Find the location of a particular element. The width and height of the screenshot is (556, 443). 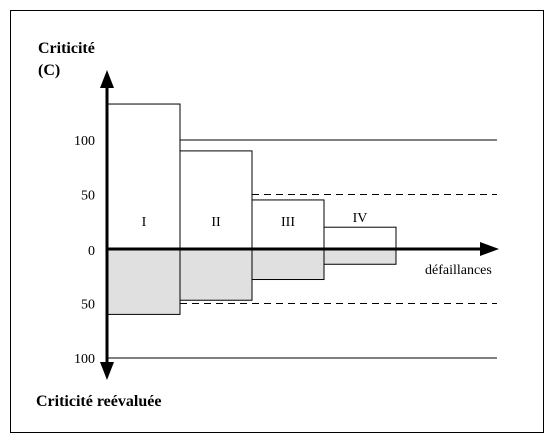

y-tick-label-3: 50 is located at coordinates (88, 305).